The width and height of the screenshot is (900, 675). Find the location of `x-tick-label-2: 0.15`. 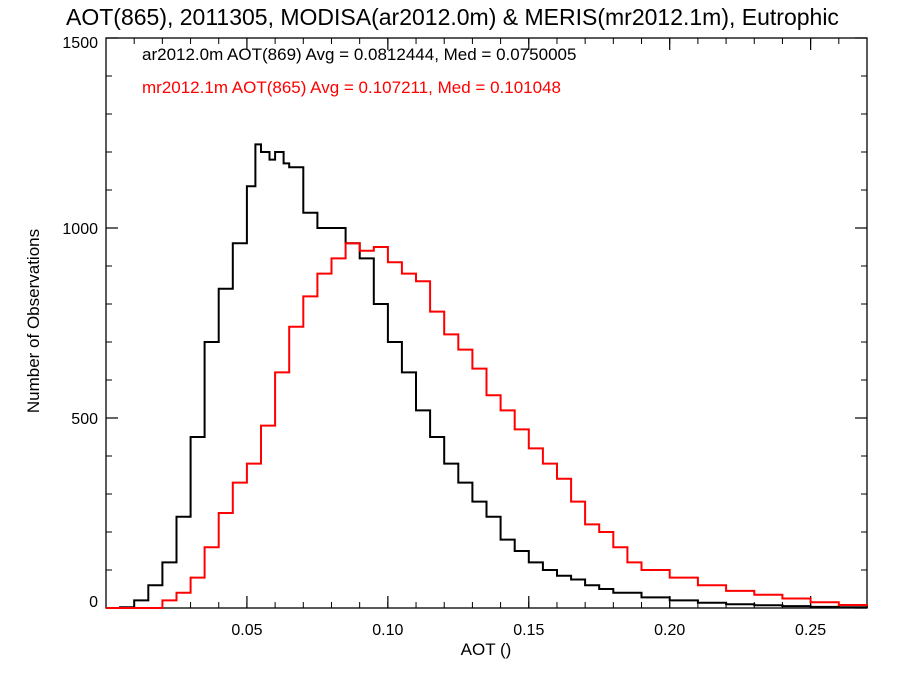

x-tick-label-2: 0.15 is located at coordinates (528, 630).